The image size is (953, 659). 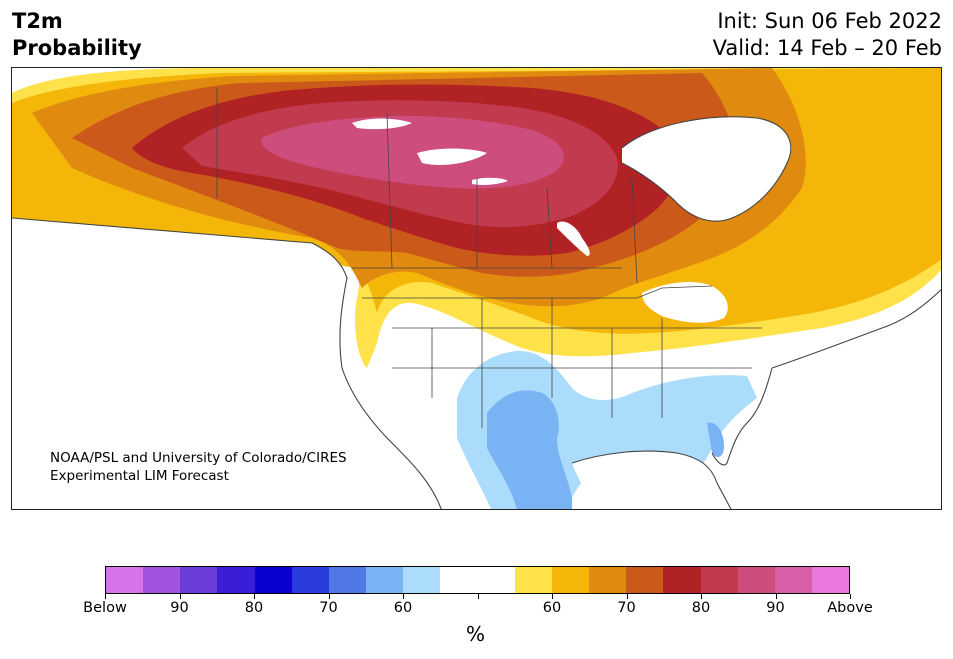 What do you see at coordinates (139, 476) in the screenshot?
I see `credit-line-2: Experimental LIM Forecast` at bounding box center [139, 476].